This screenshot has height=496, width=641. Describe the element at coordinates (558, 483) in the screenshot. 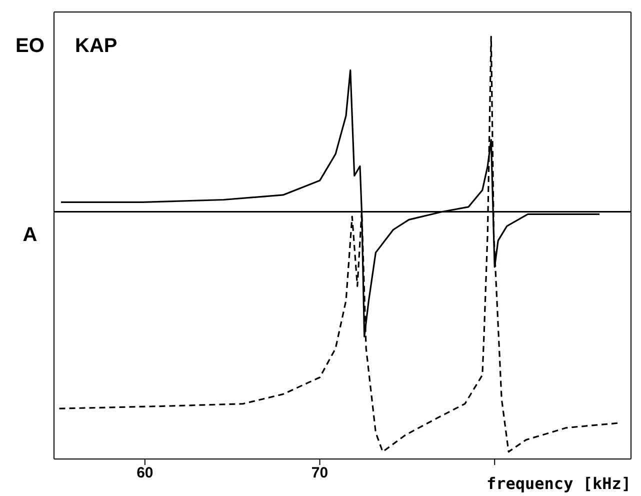

I see `x-axis-title: frequency [kHz]` at that location.